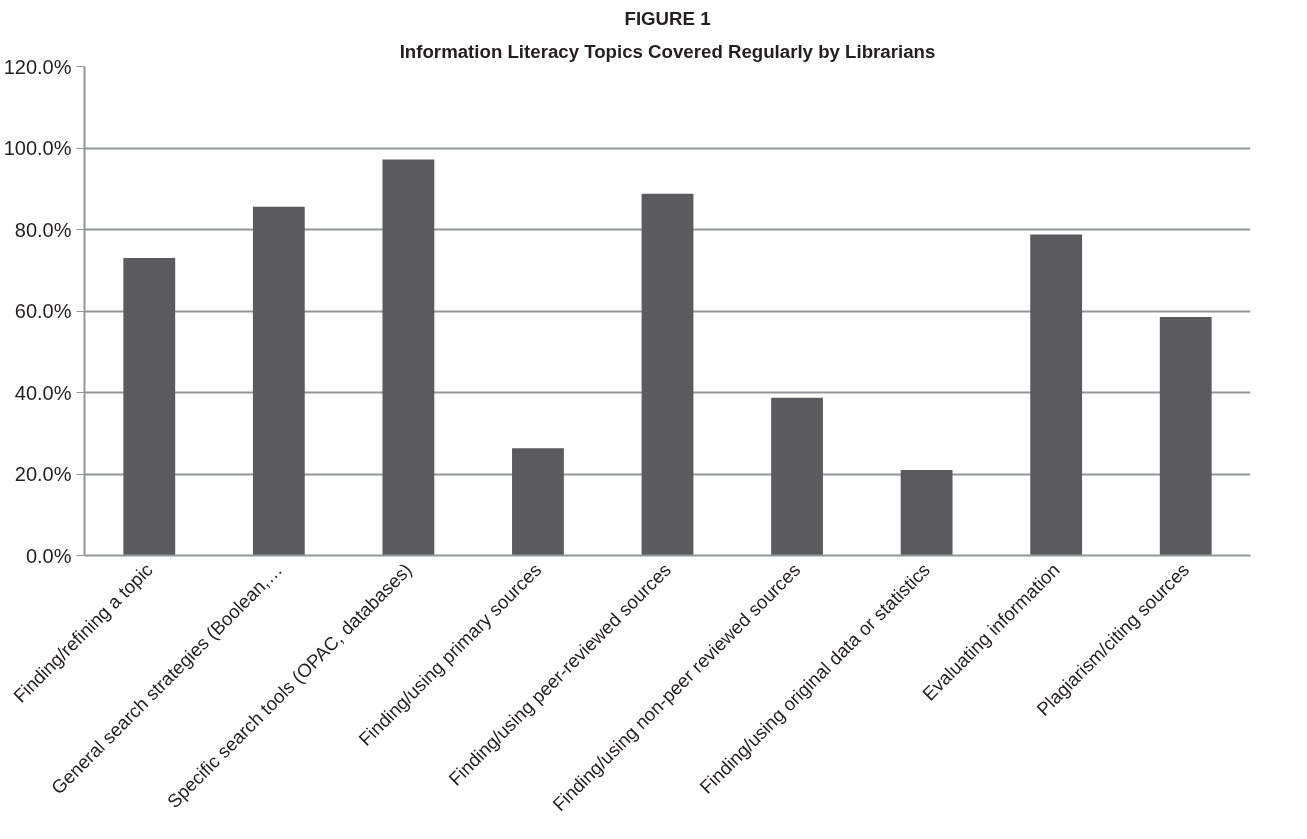  What do you see at coordinates (43, 474) in the screenshot?
I see `y-tick-label: 20.0%` at bounding box center [43, 474].